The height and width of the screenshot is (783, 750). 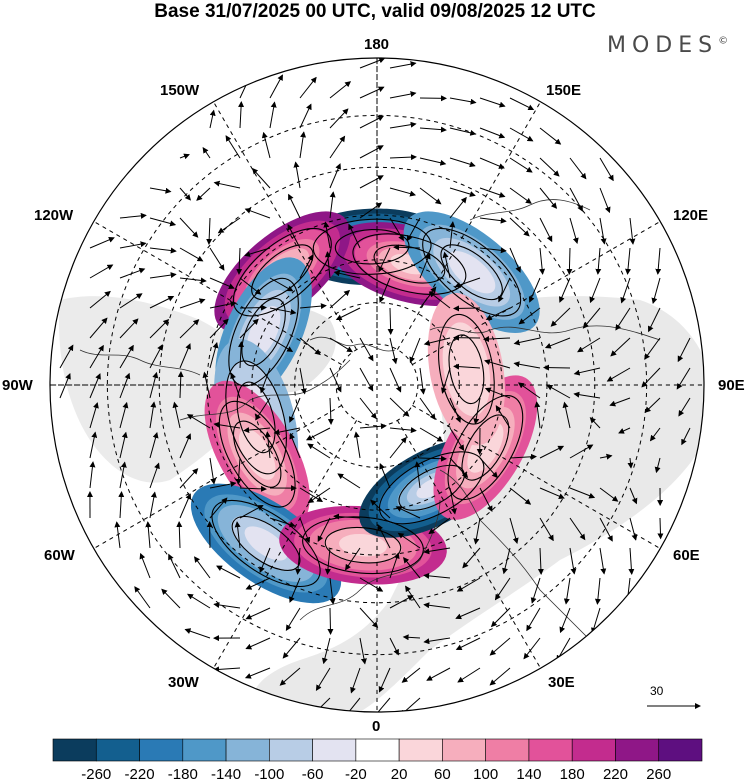 I want to click on brand-logo: MODES©, so click(x=667, y=45).